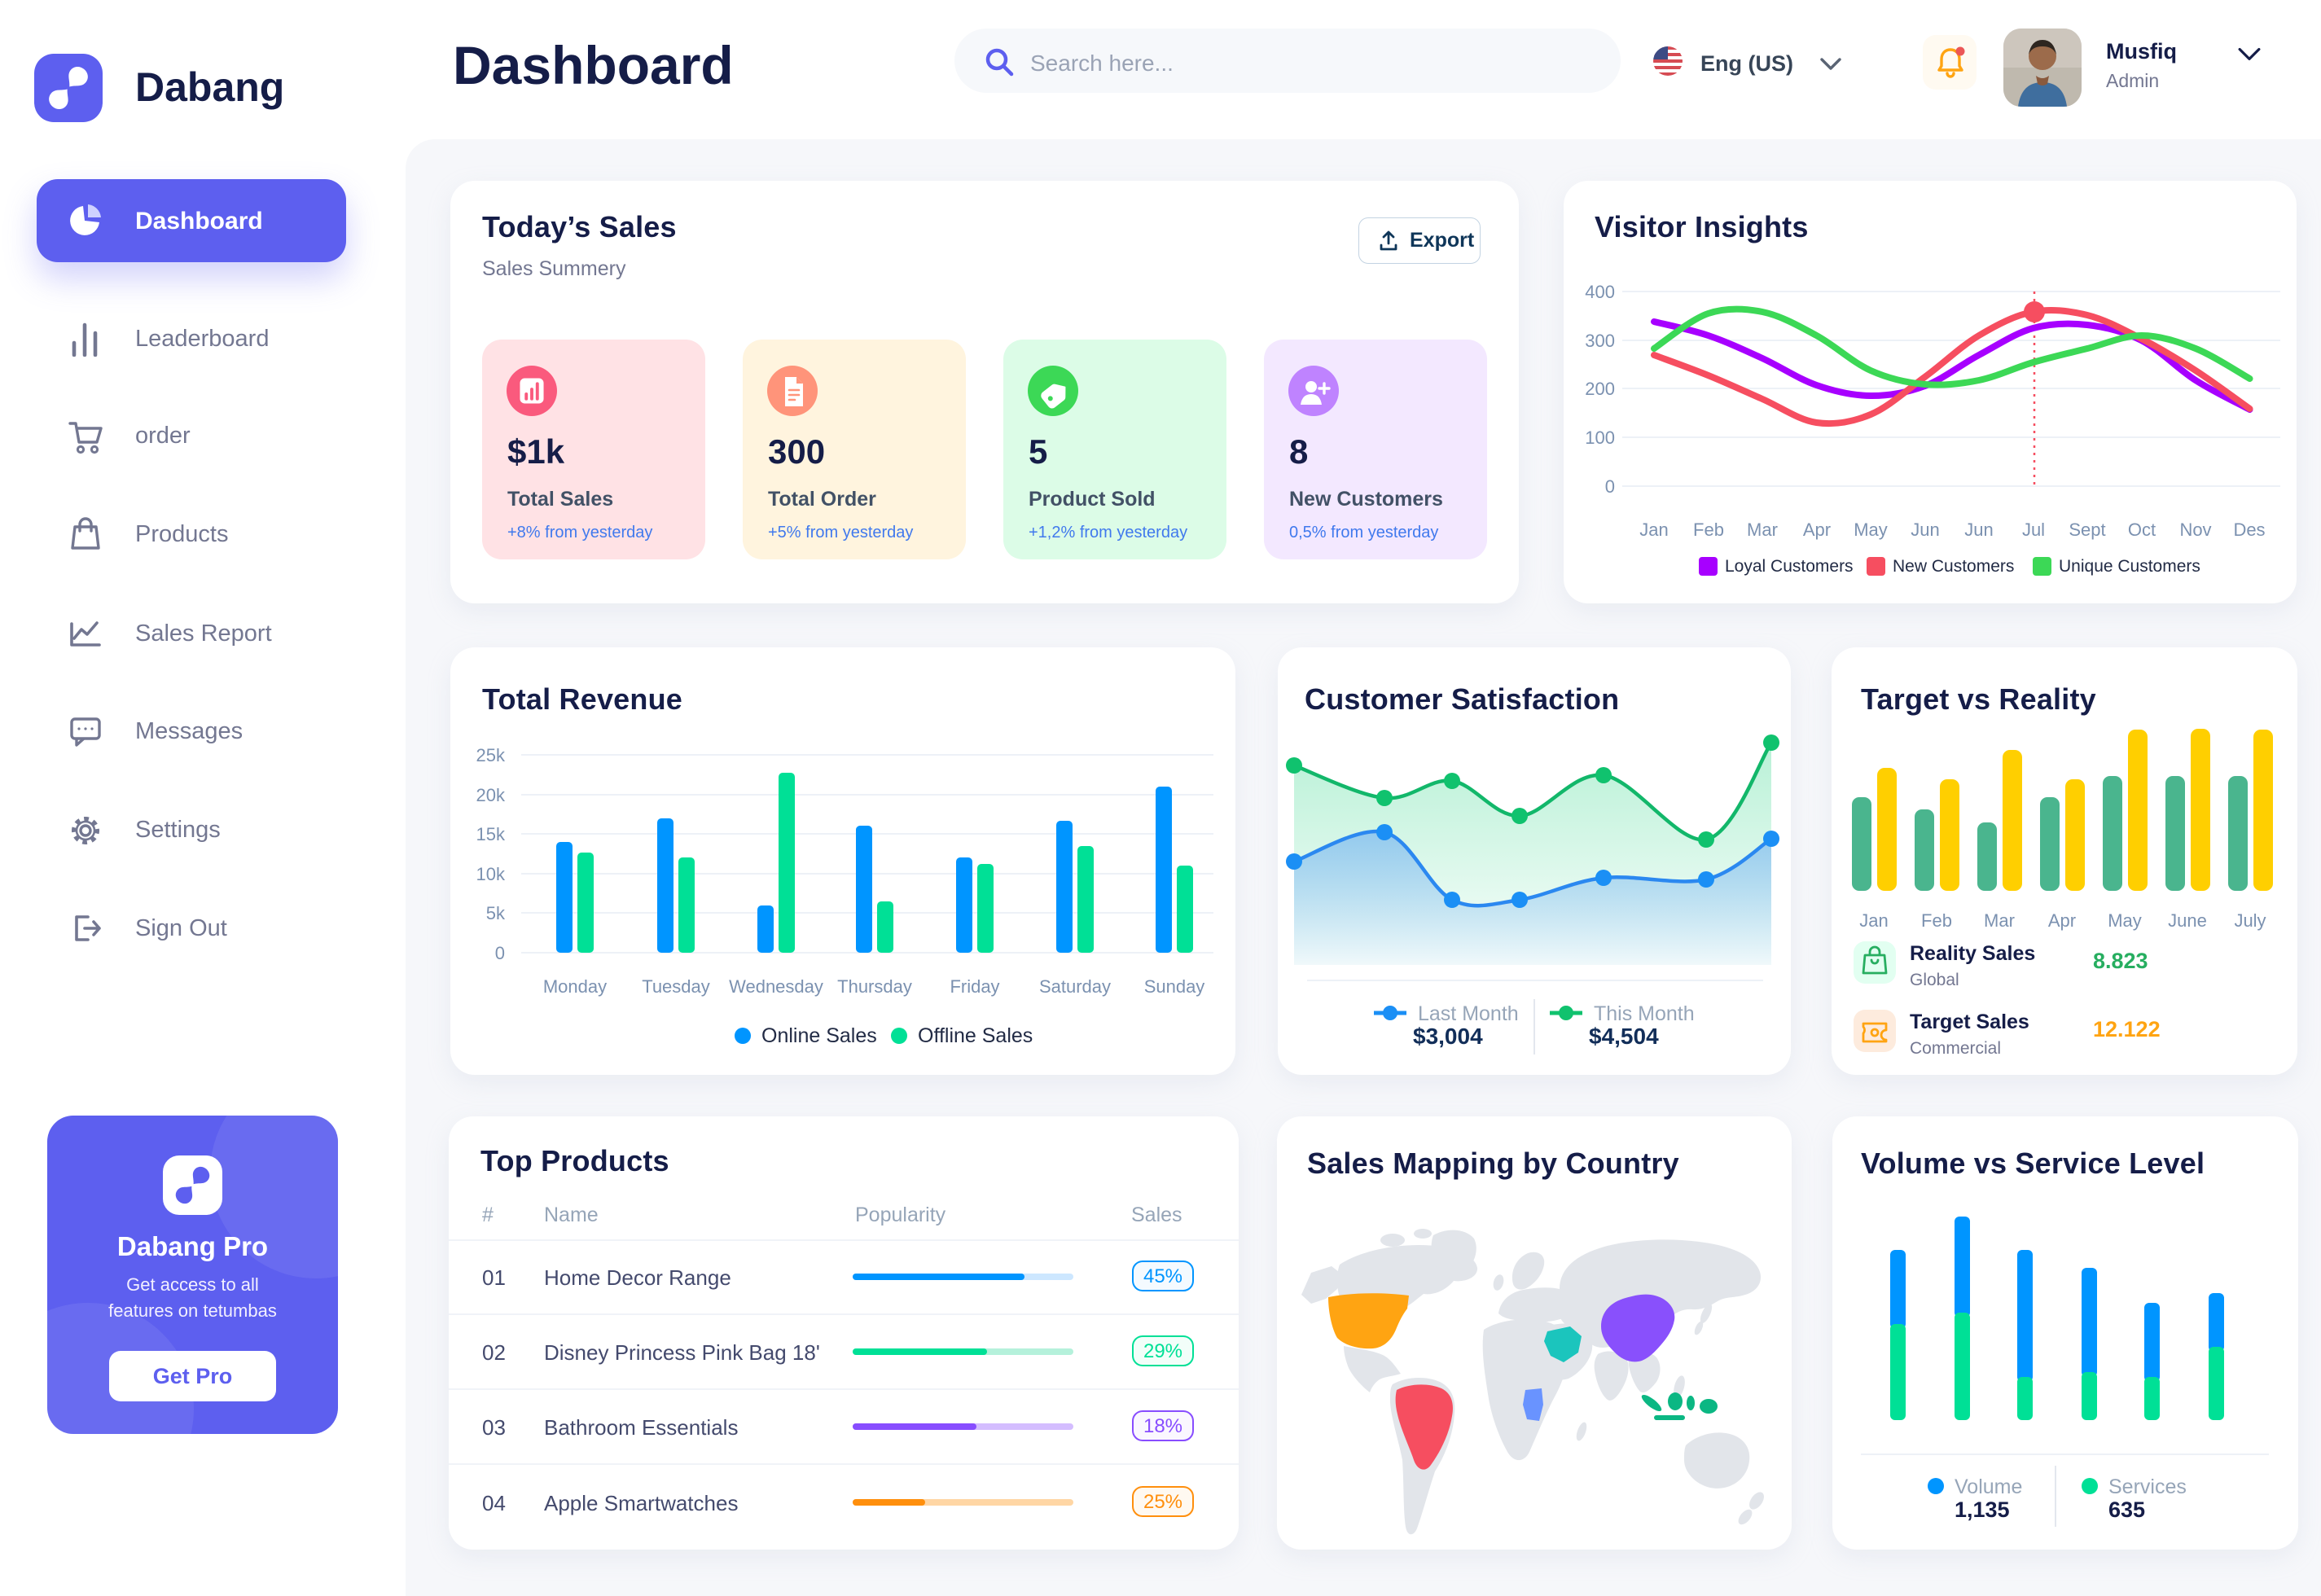  What do you see at coordinates (2249, 530) in the screenshot?
I see `svg-text: Des` at bounding box center [2249, 530].